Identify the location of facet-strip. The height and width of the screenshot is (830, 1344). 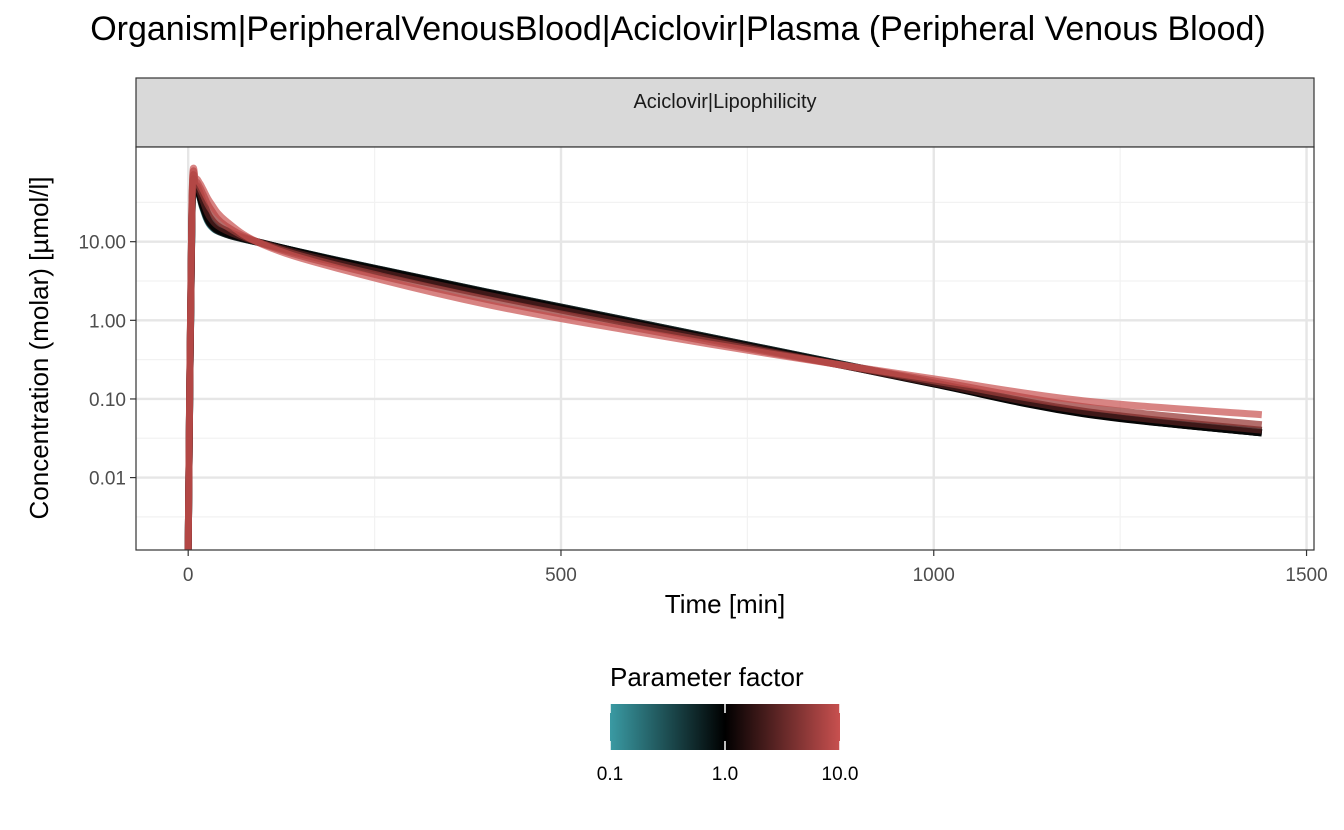
(725, 112).